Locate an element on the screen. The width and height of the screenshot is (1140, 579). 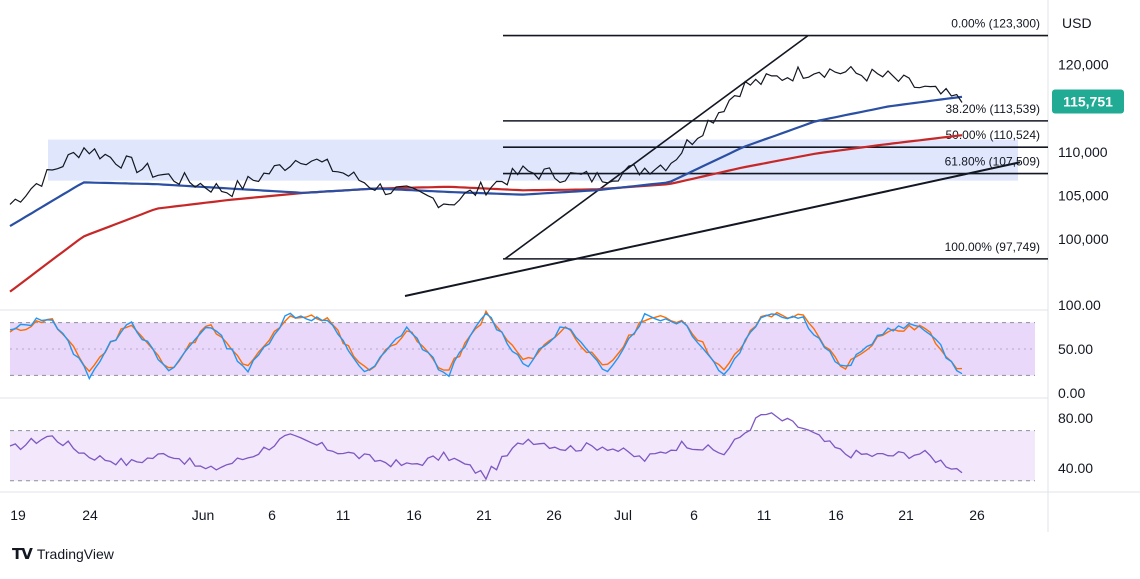
tradingview-logo-text: TradingView is located at coordinates (75, 554).